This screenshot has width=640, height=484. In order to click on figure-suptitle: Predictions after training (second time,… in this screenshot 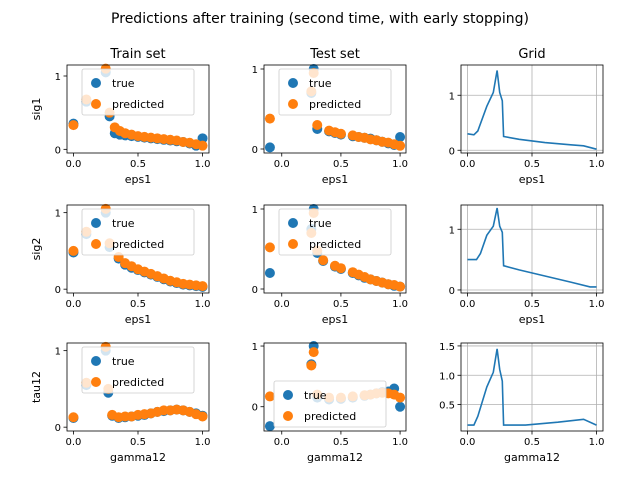, I will do `click(320, 19)`.